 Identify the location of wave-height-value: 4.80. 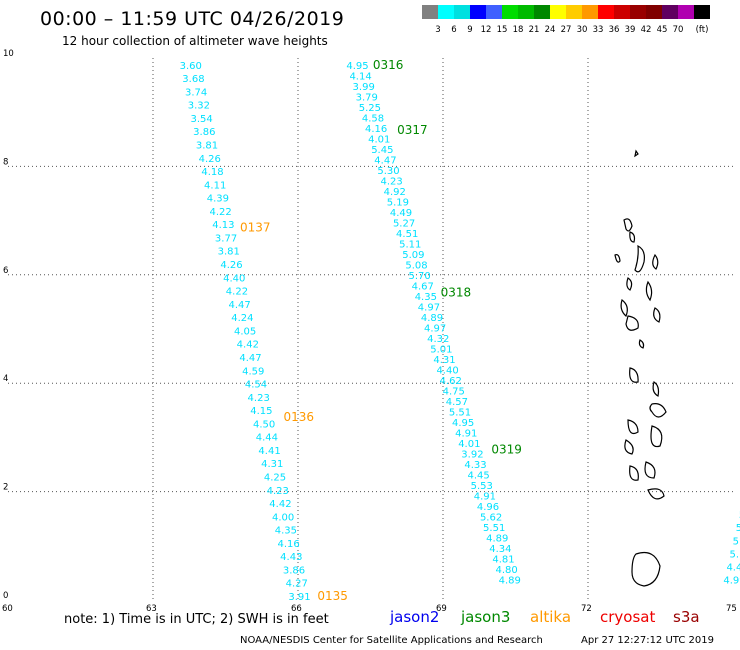
(506, 570).